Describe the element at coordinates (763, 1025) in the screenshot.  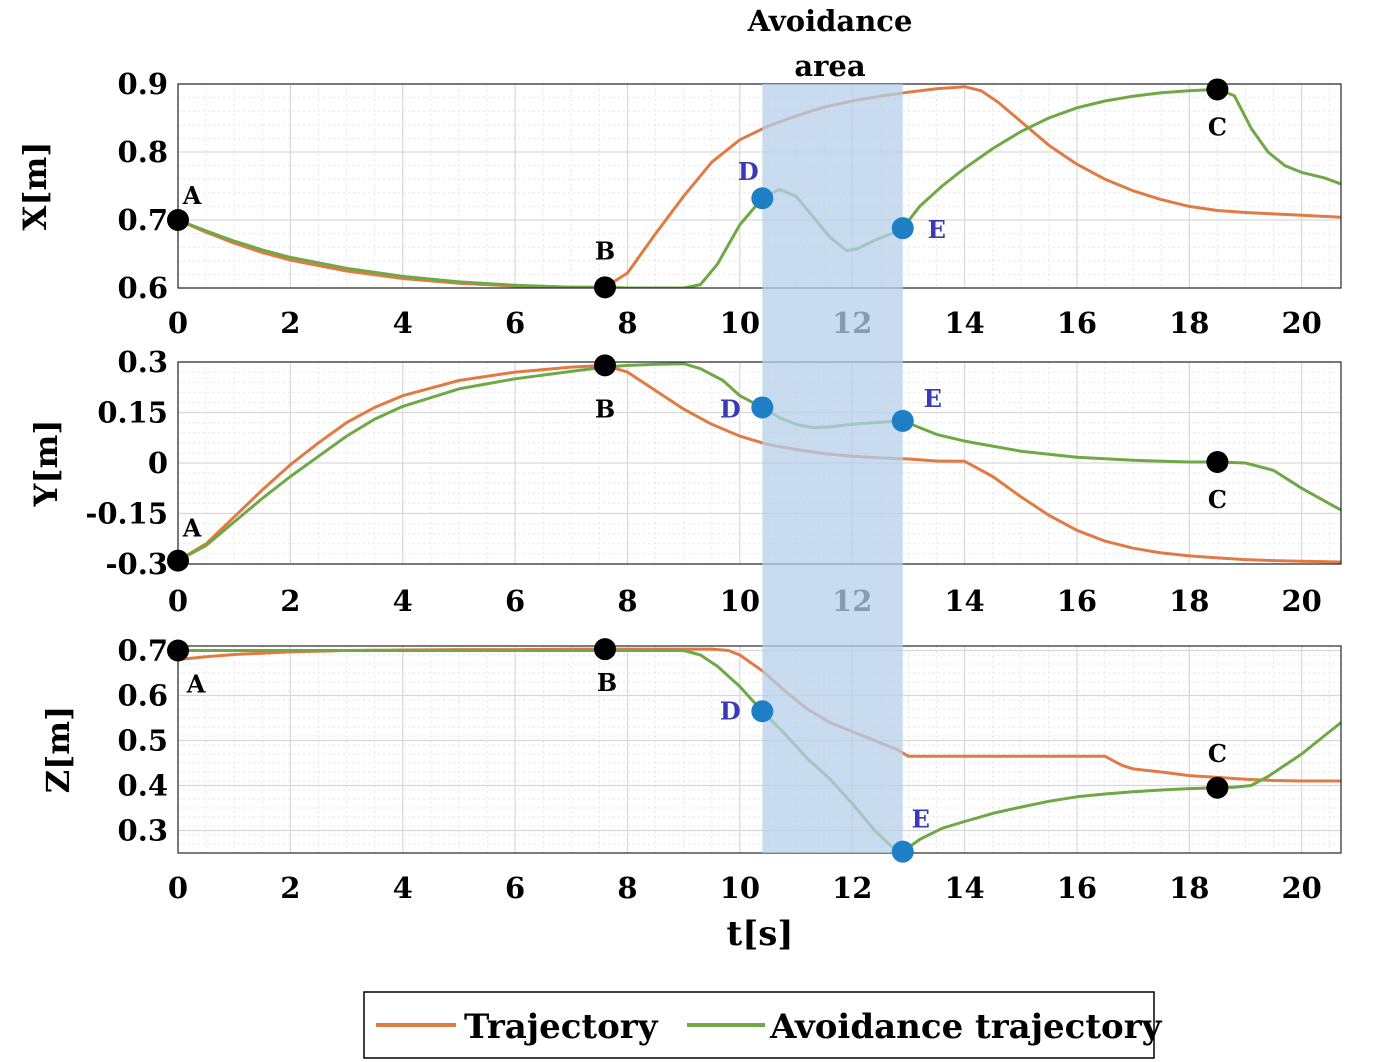
I see `legend: Trajectory Avoidance trajectory` at that location.